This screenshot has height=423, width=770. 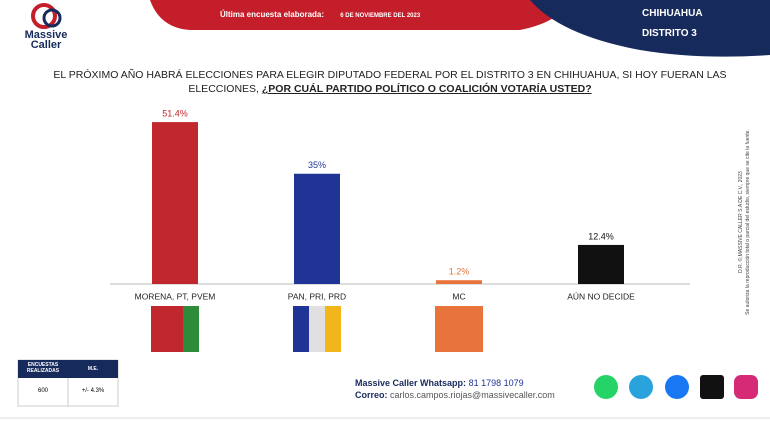 What do you see at coordinates (672, 13) in the screenshot?
I see `state: CHIHUAHUA` at bounding box center [672, 13].